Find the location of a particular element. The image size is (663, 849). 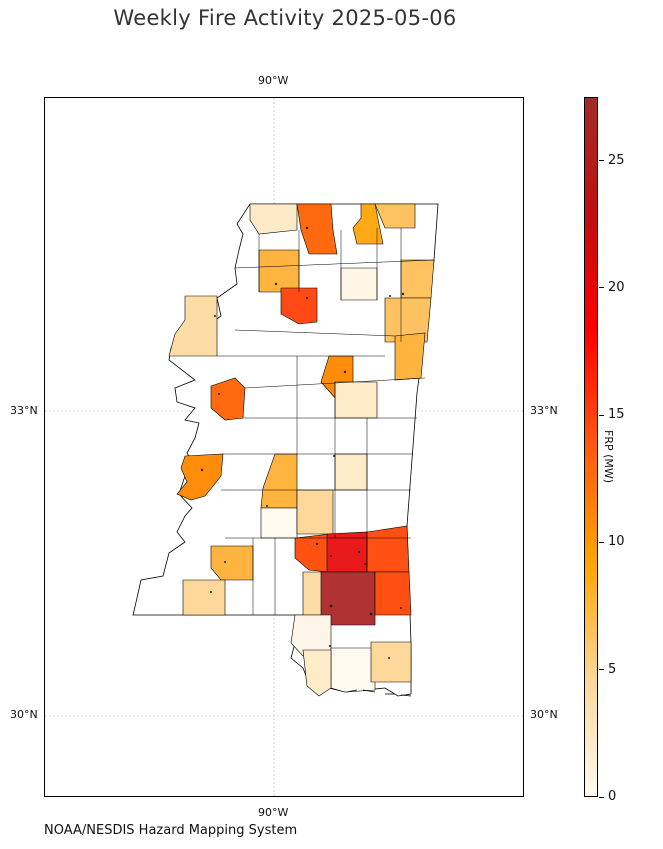

county-north-west-j is located at coordinates (193, 326).